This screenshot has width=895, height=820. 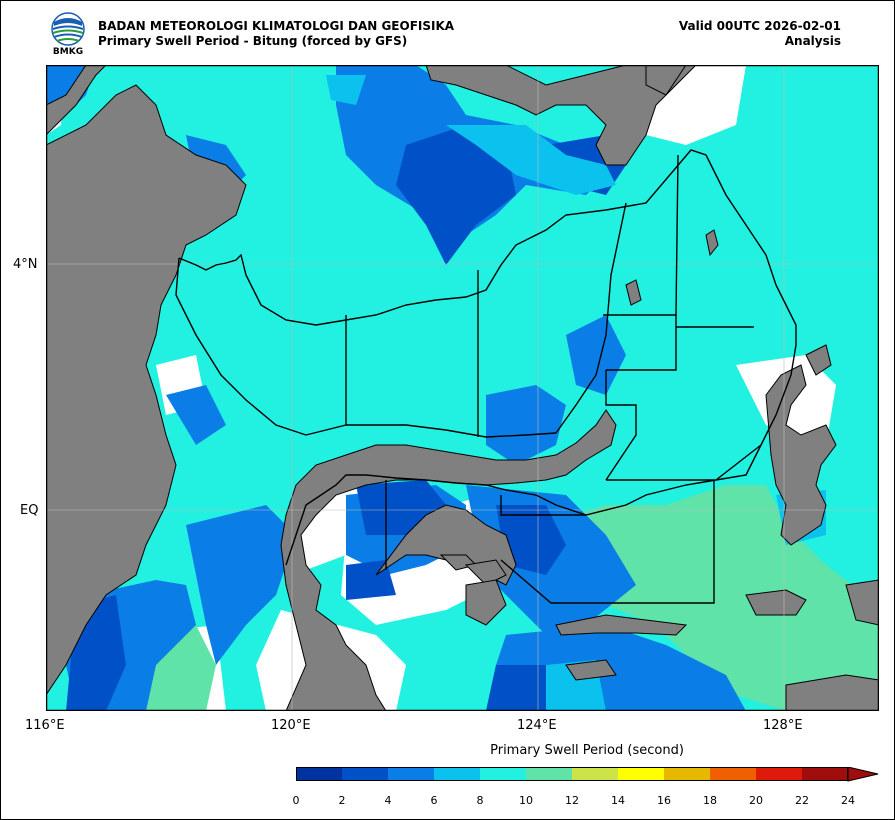 I want to click on colorbar-tick-label: 10, so click(x=526, y=800).